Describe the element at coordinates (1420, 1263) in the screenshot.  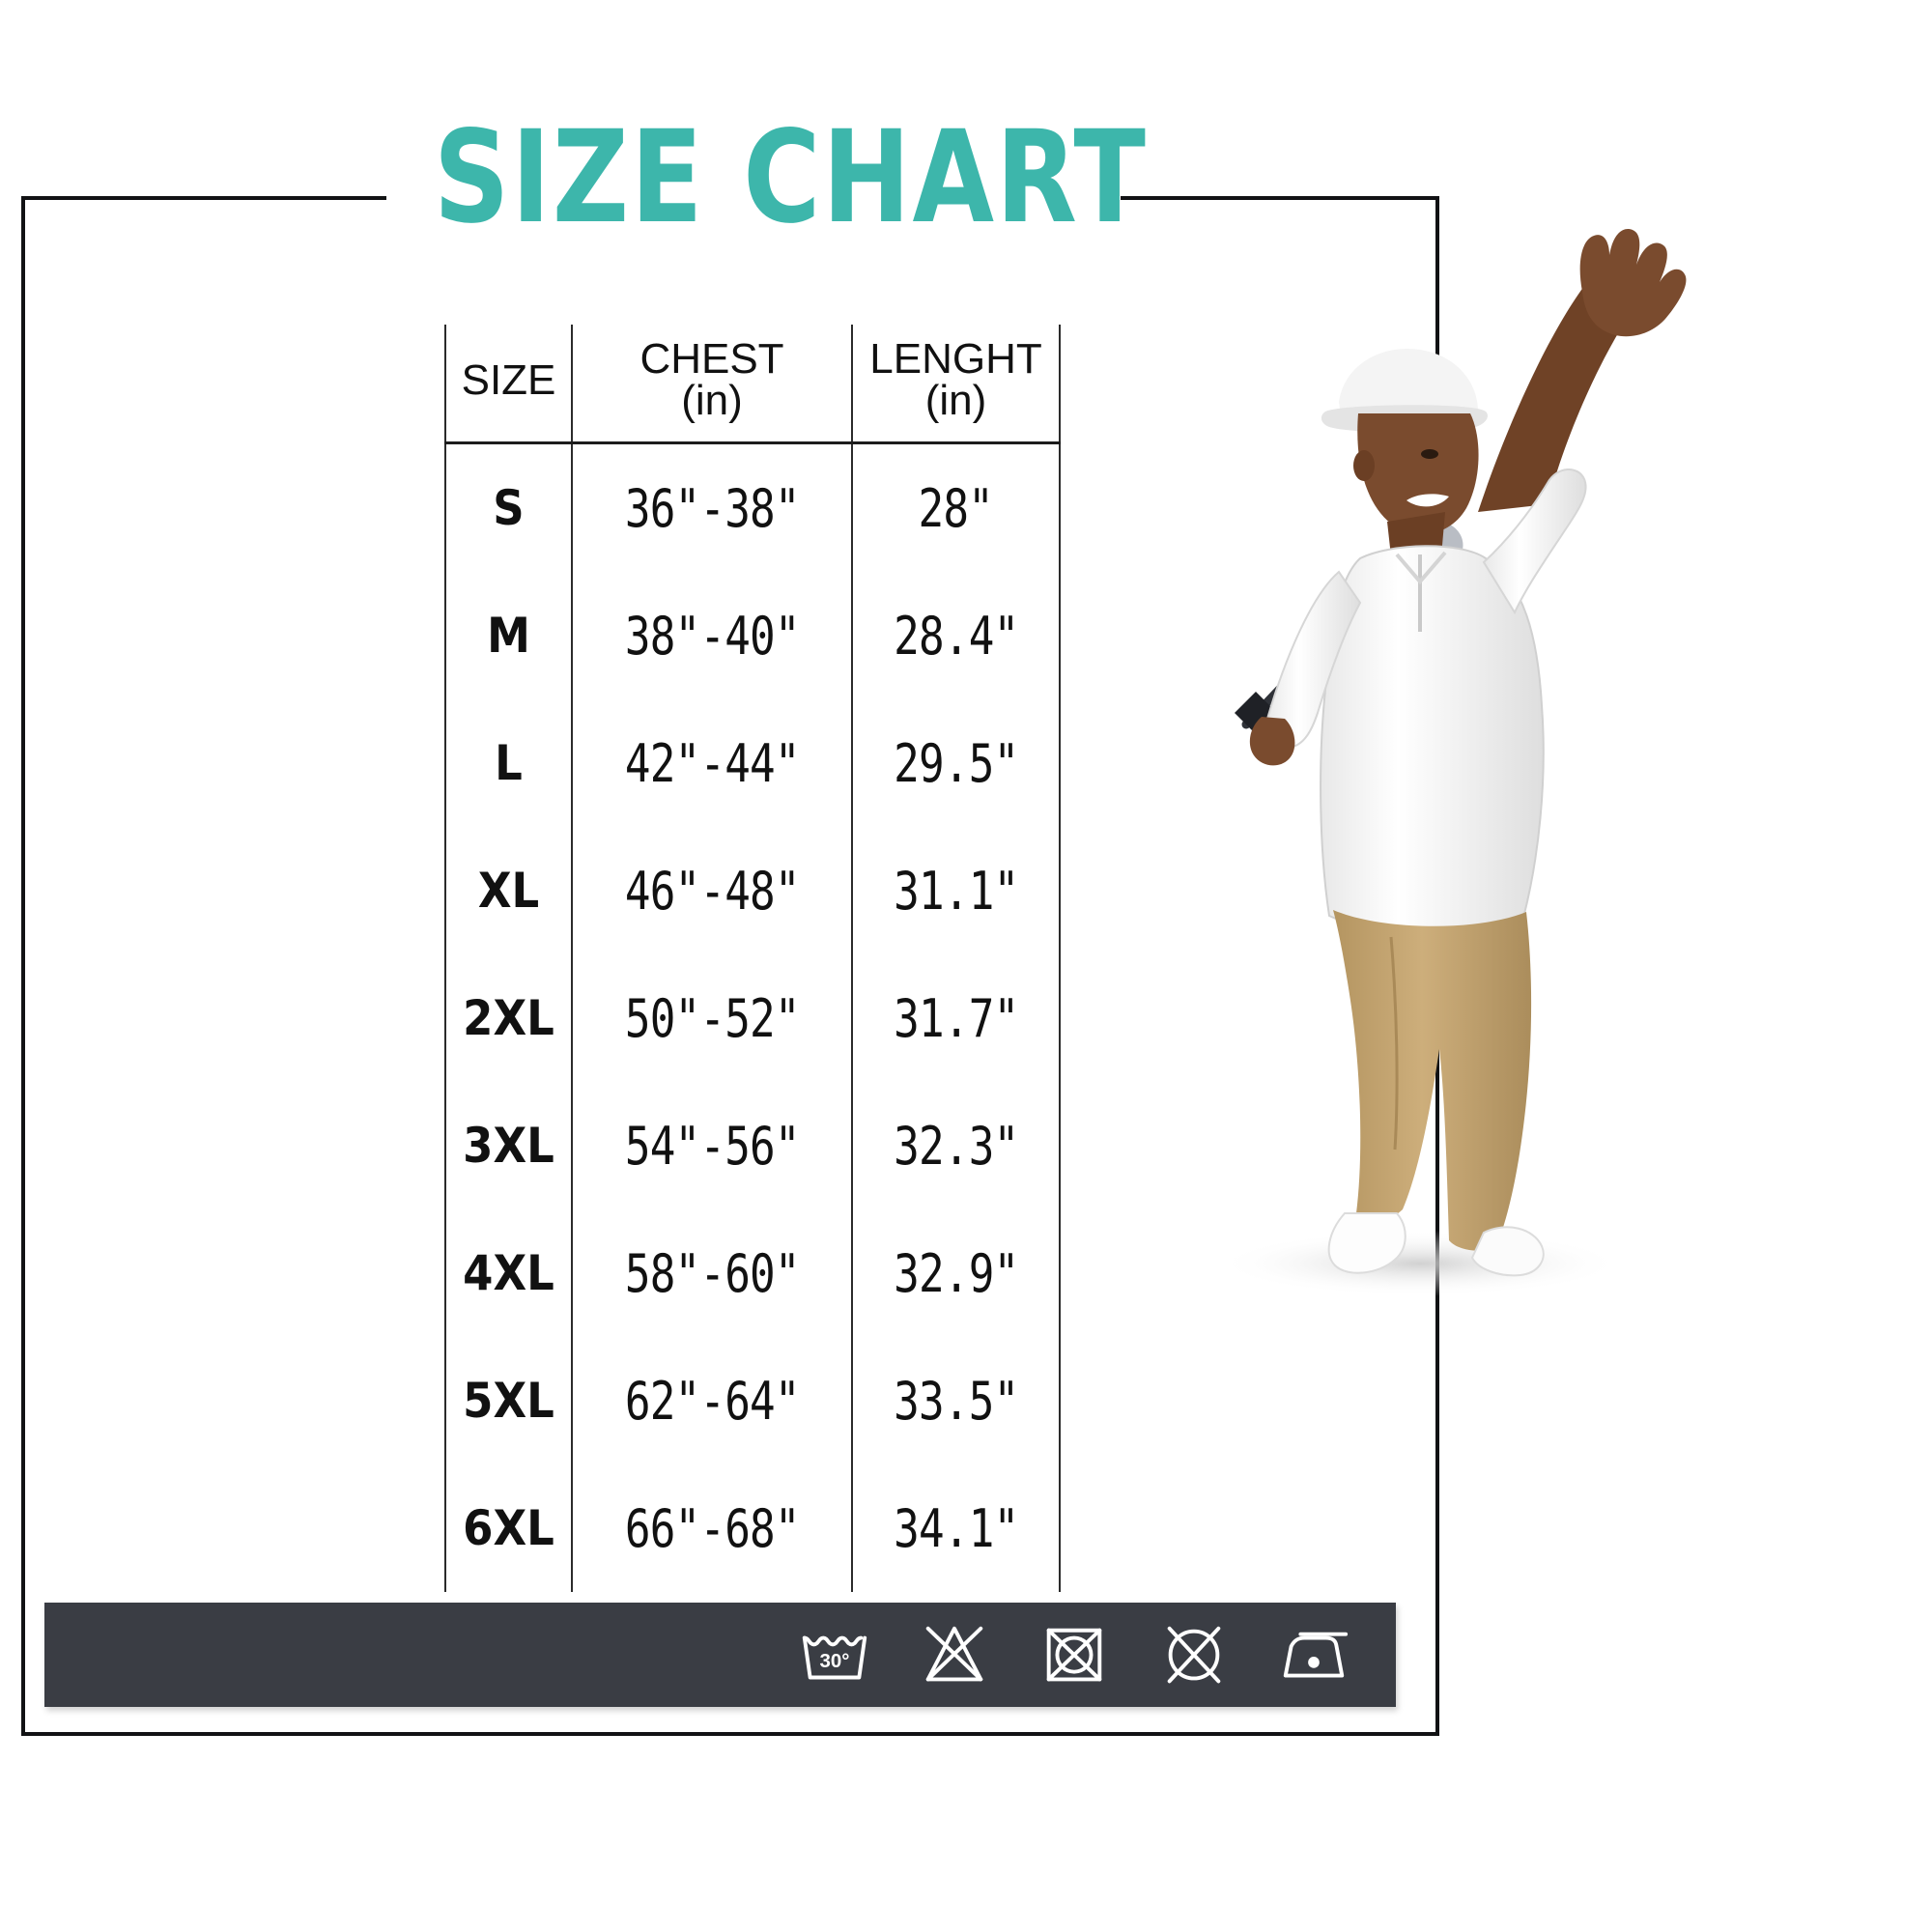
I see `model-ground-shadow` at that location.